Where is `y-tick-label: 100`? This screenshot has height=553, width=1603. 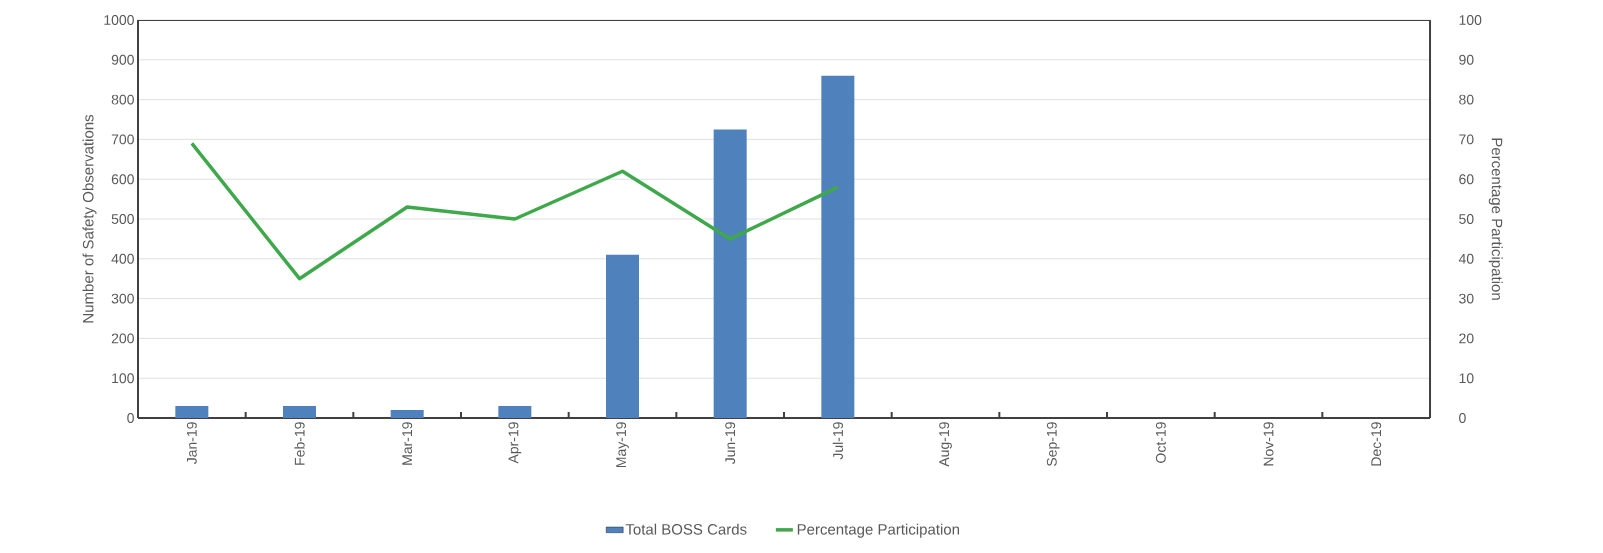
y-tick-label: 100 is located at coordinates (123, 378).